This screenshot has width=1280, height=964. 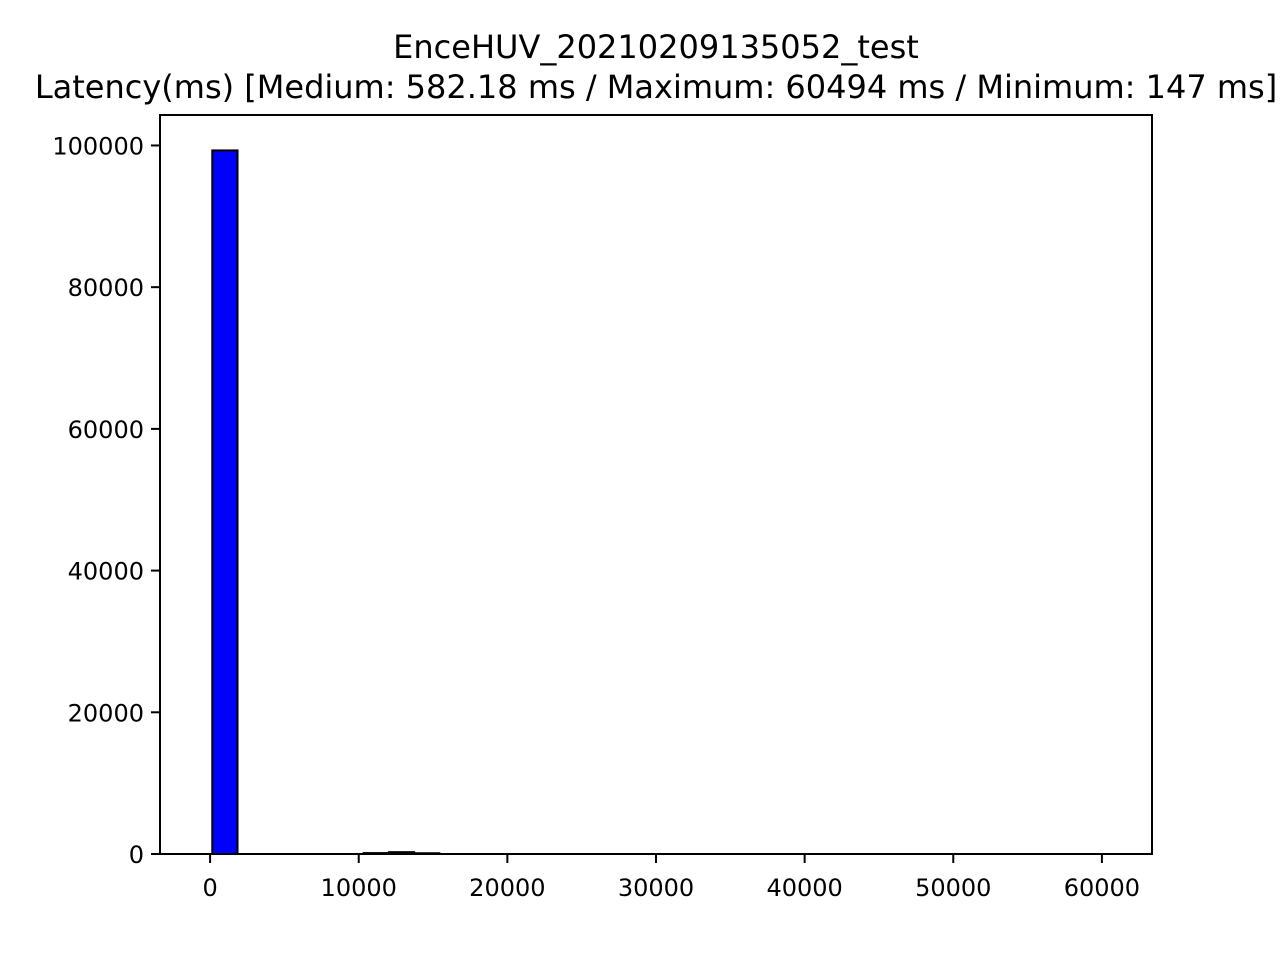 What do you see at coordinates (98, 146) in the screenshot?
I see `y-tick-label: 100000` at bounding box center [98, 146].